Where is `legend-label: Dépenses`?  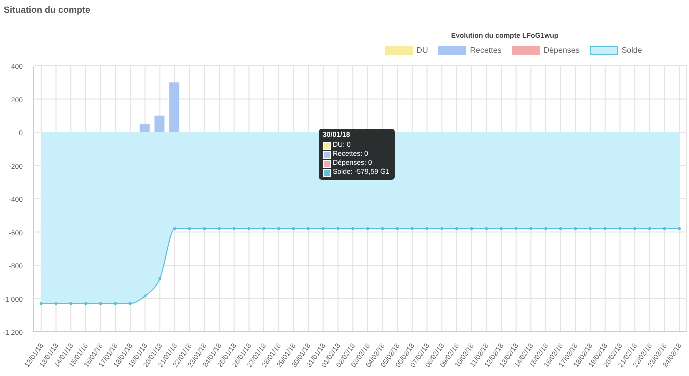
legend-label: Dépenses is located at coordinates (562, 50).